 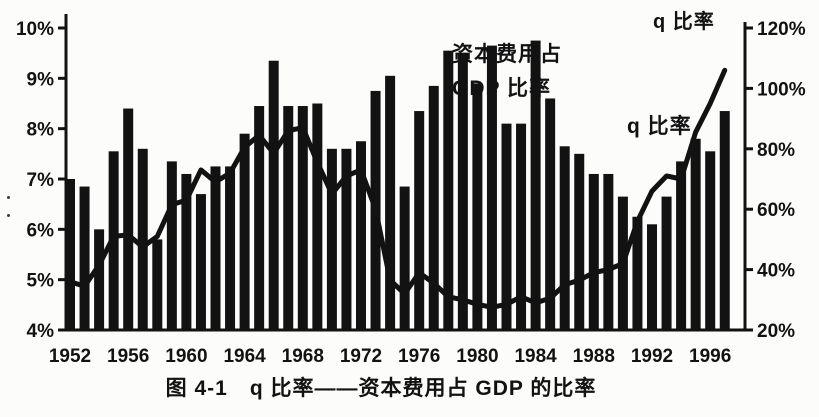 I want to click on bar-1966, so click(x=273, y=195).